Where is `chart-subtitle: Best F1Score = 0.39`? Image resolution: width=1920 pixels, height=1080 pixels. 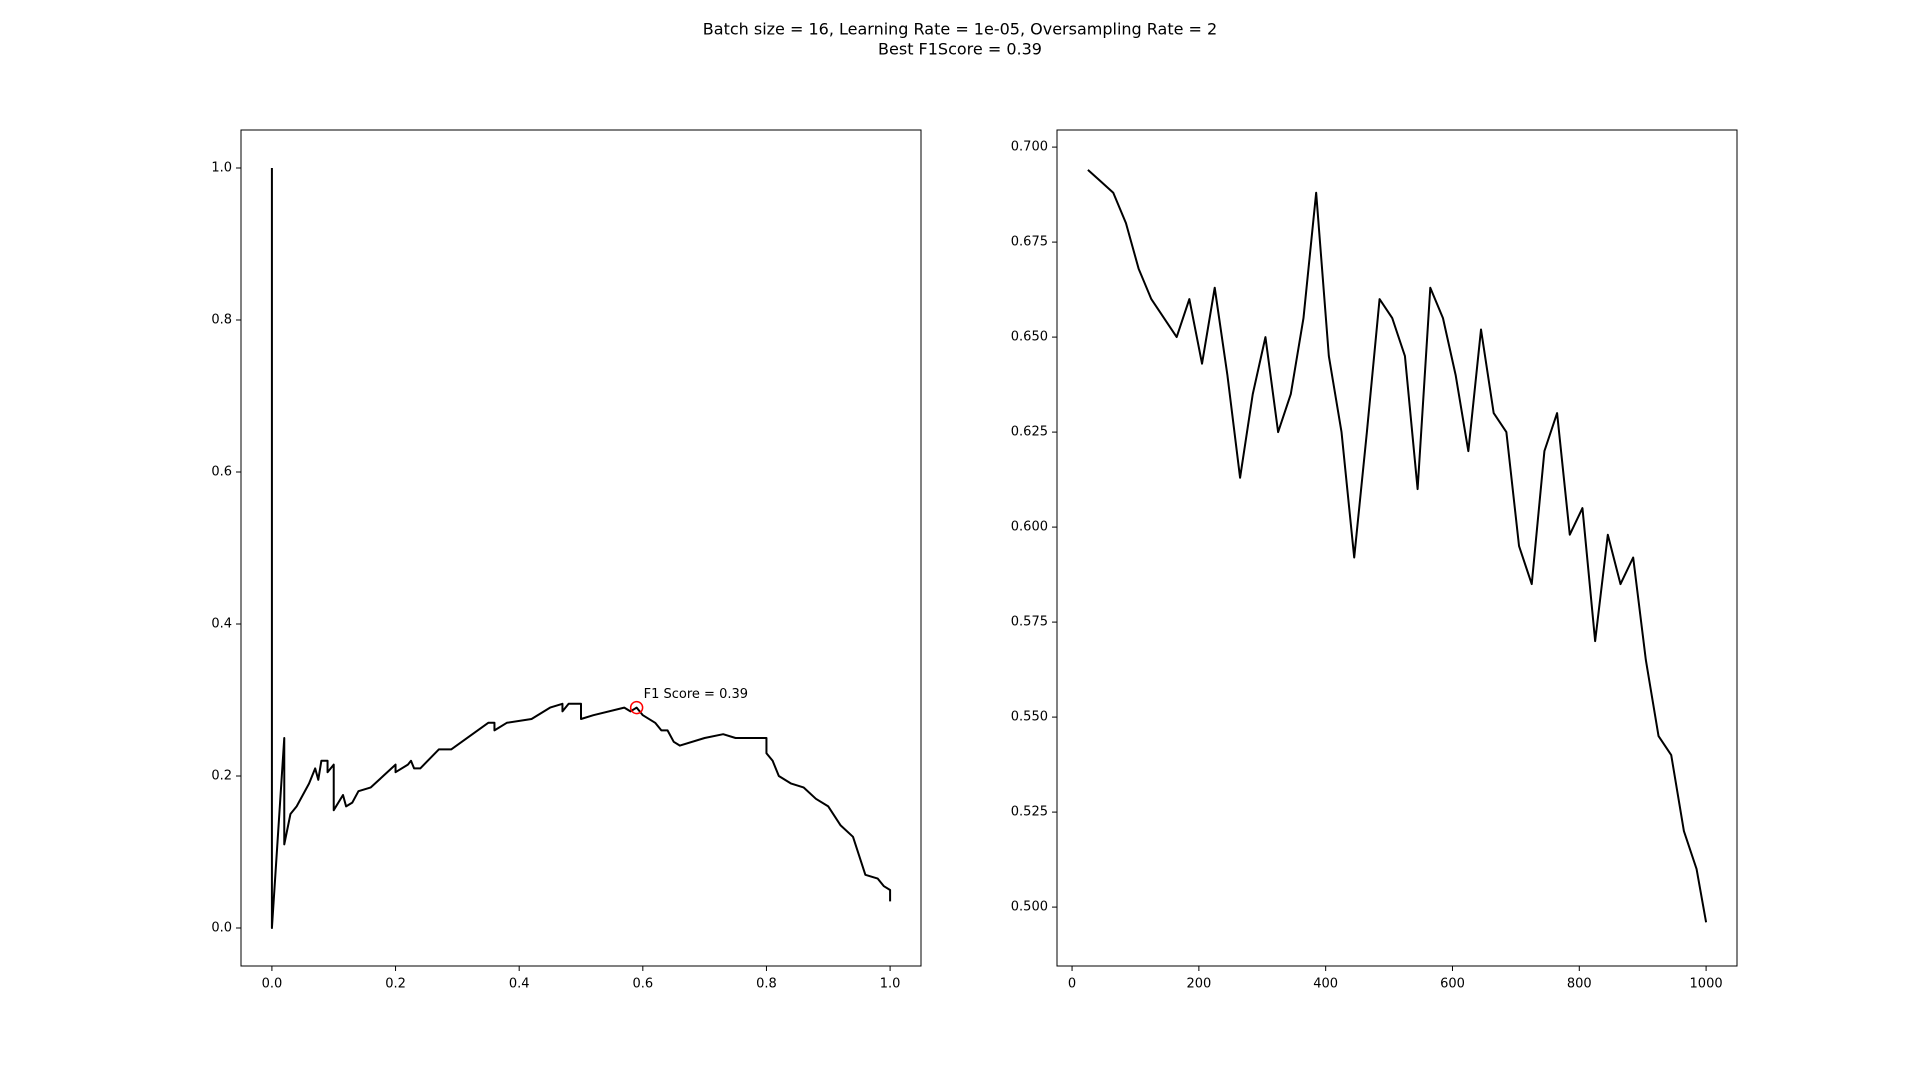
chart-subtitle: Best F1Score = 0.39 is located at coordinates (960, 49).